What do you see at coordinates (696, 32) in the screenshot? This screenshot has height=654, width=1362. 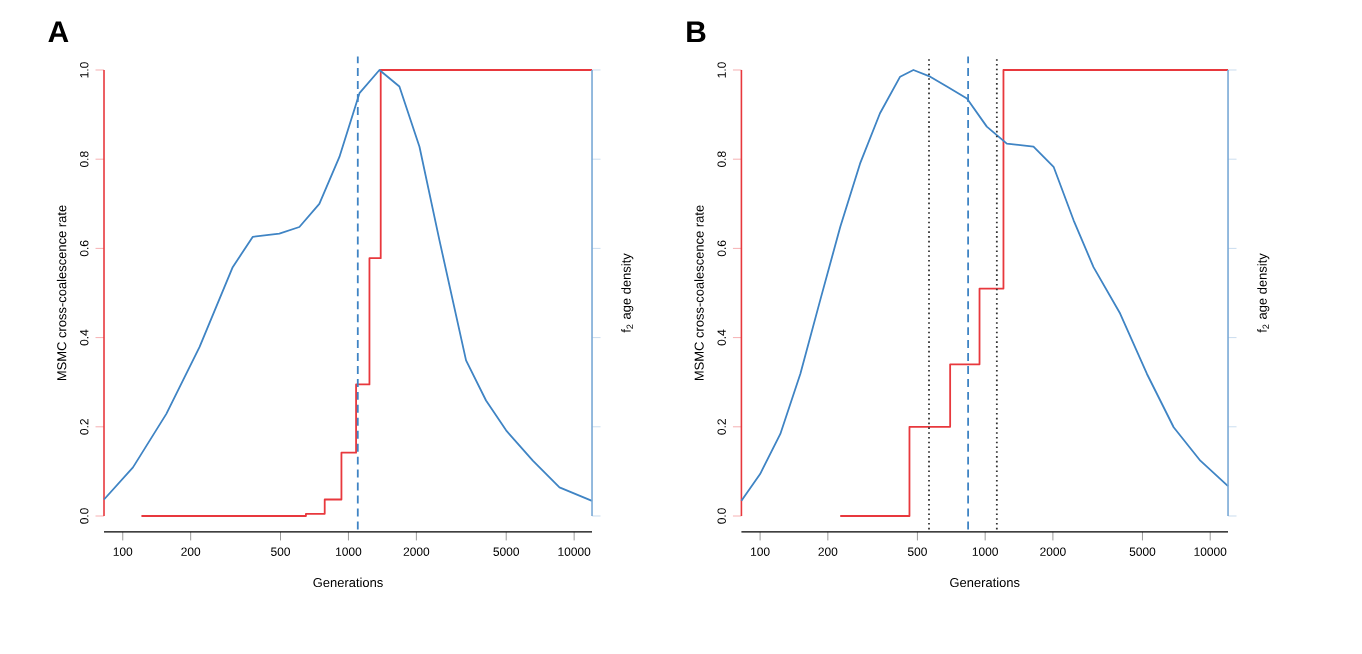 I see `chart-title: B` at bounding box center [696, 32].